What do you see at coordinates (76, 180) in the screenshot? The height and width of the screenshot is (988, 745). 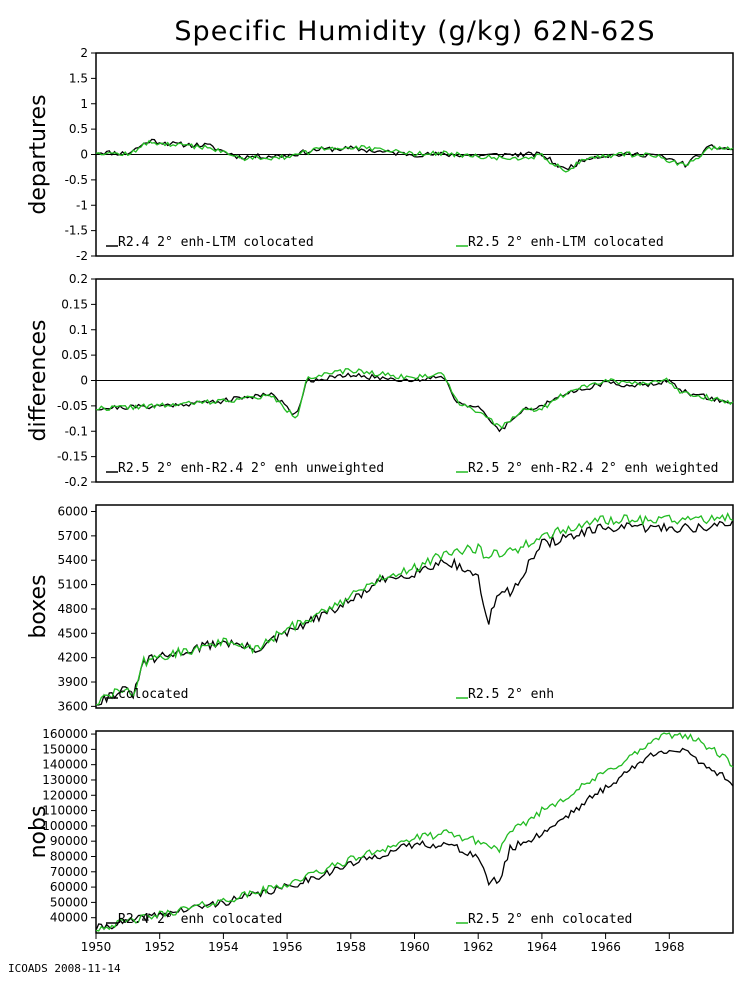 I see `y-tick-label: -0.5` at bounding box center [76, 180].